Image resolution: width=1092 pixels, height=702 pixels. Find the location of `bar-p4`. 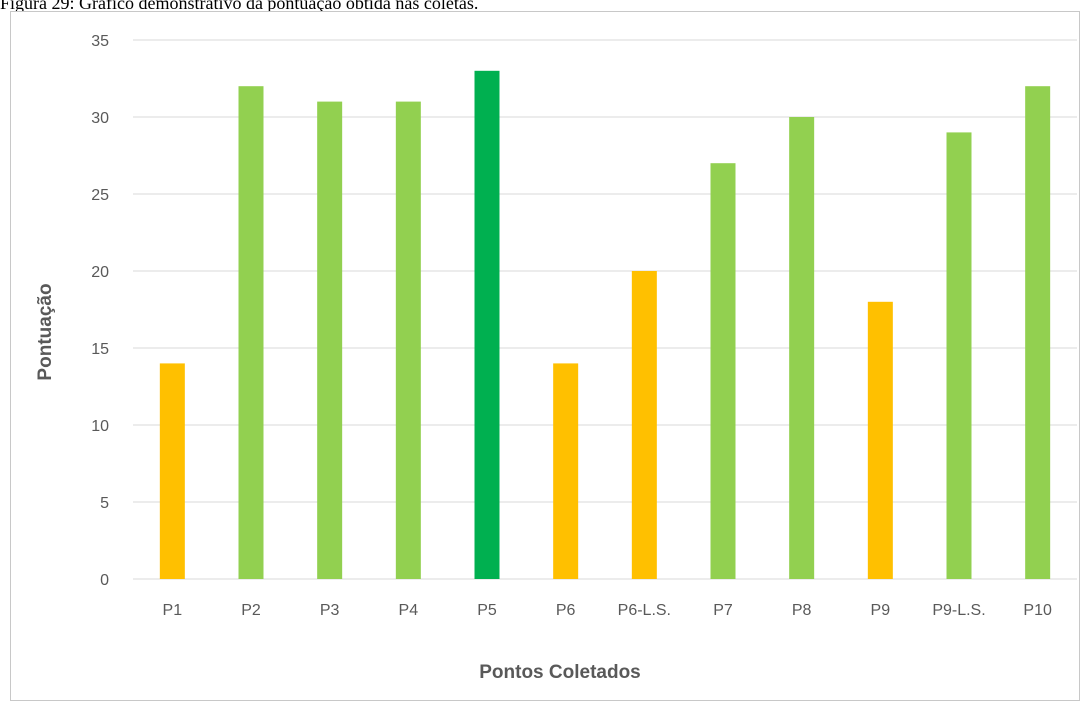

bar-p4 is located at coordinates (408, 340).